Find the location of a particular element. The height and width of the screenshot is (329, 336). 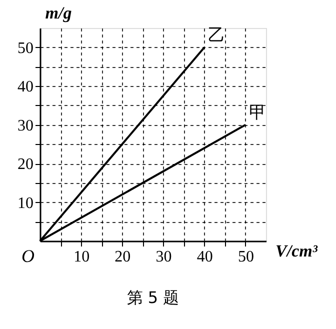

x-tick-label: 50 is located at coordinates (246, 257).